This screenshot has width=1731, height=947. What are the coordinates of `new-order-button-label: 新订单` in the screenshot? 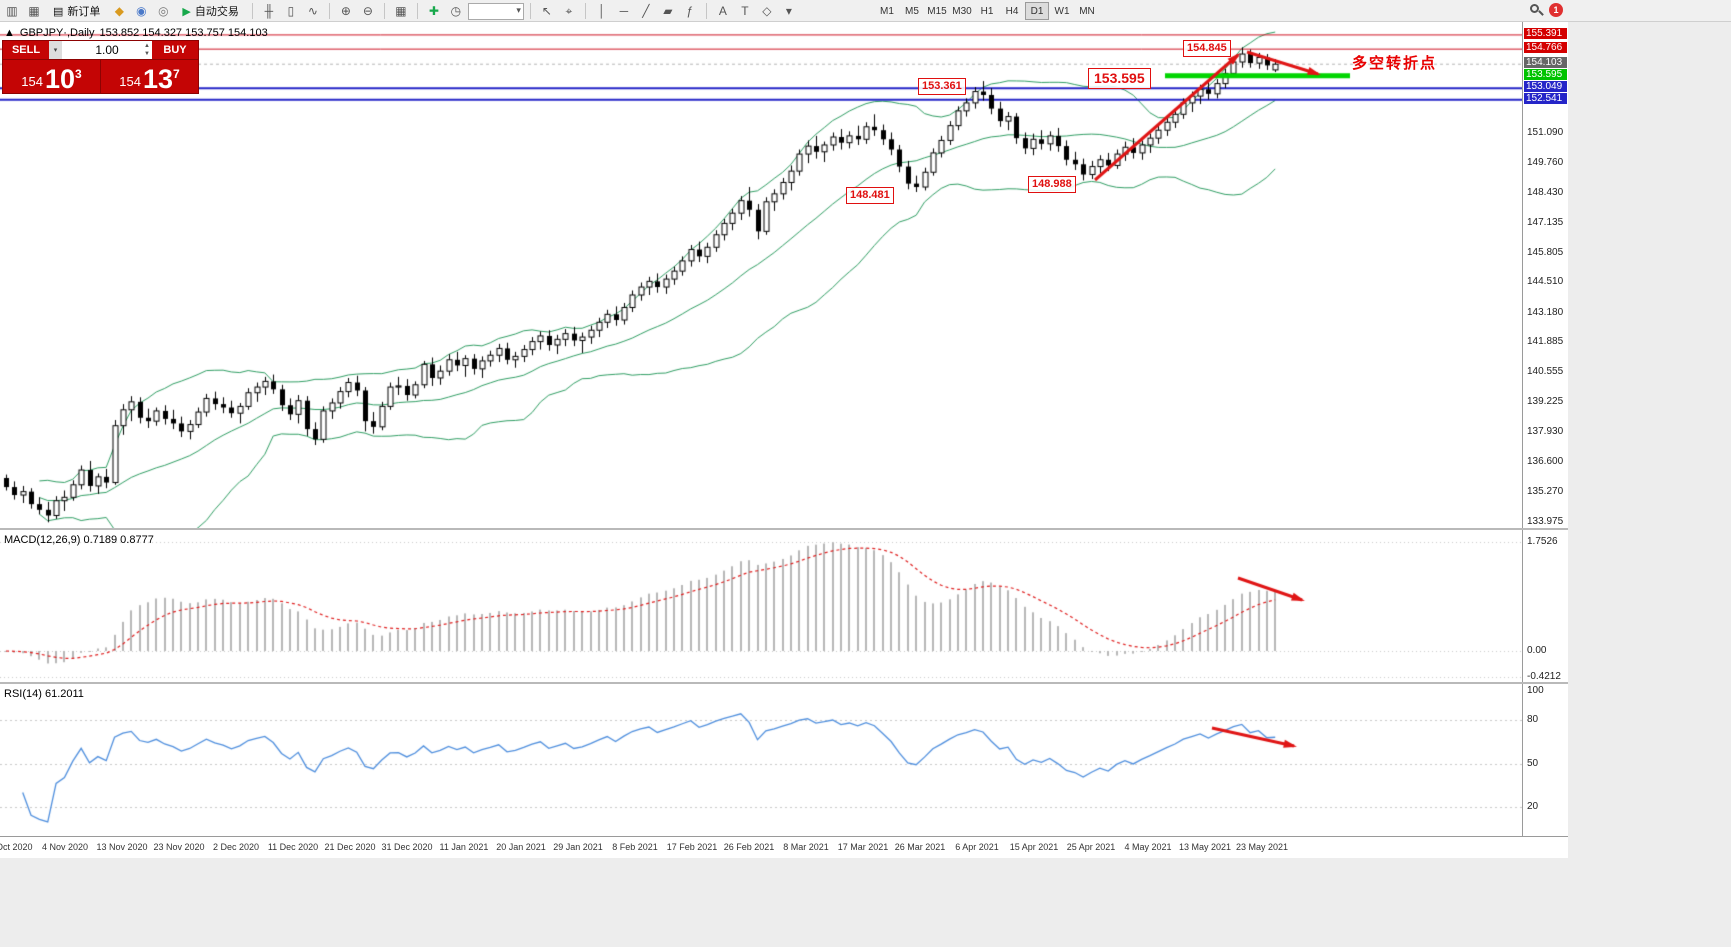 It's located at (84, 12).